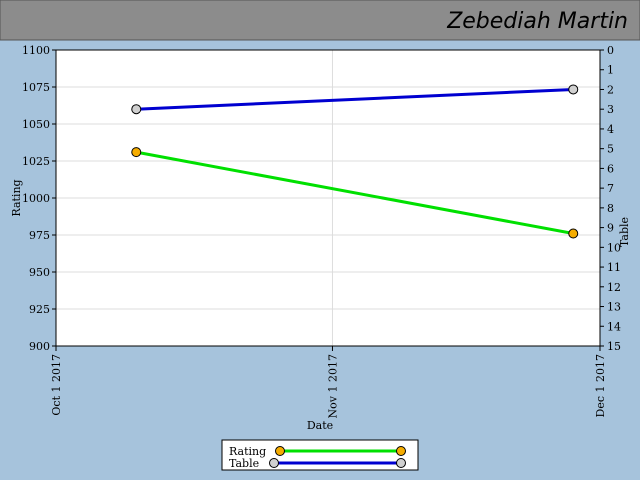 The height and width of the screenshot is (480, 640). What do you see at coordinates (614, 247) in the screenshot?
I see `y2-tick-label: 10` at bounding box center [614, 247].